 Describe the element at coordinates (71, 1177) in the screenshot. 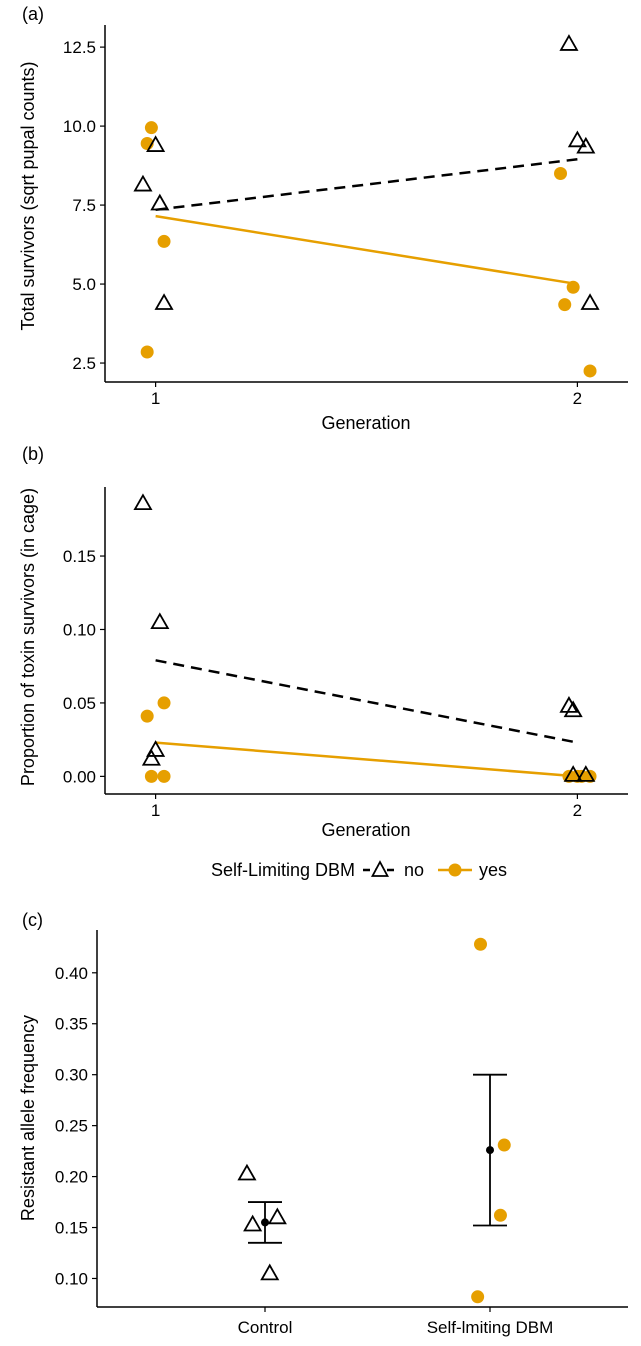

I see `panel-c-y-tick-label: 0.20` at that location.